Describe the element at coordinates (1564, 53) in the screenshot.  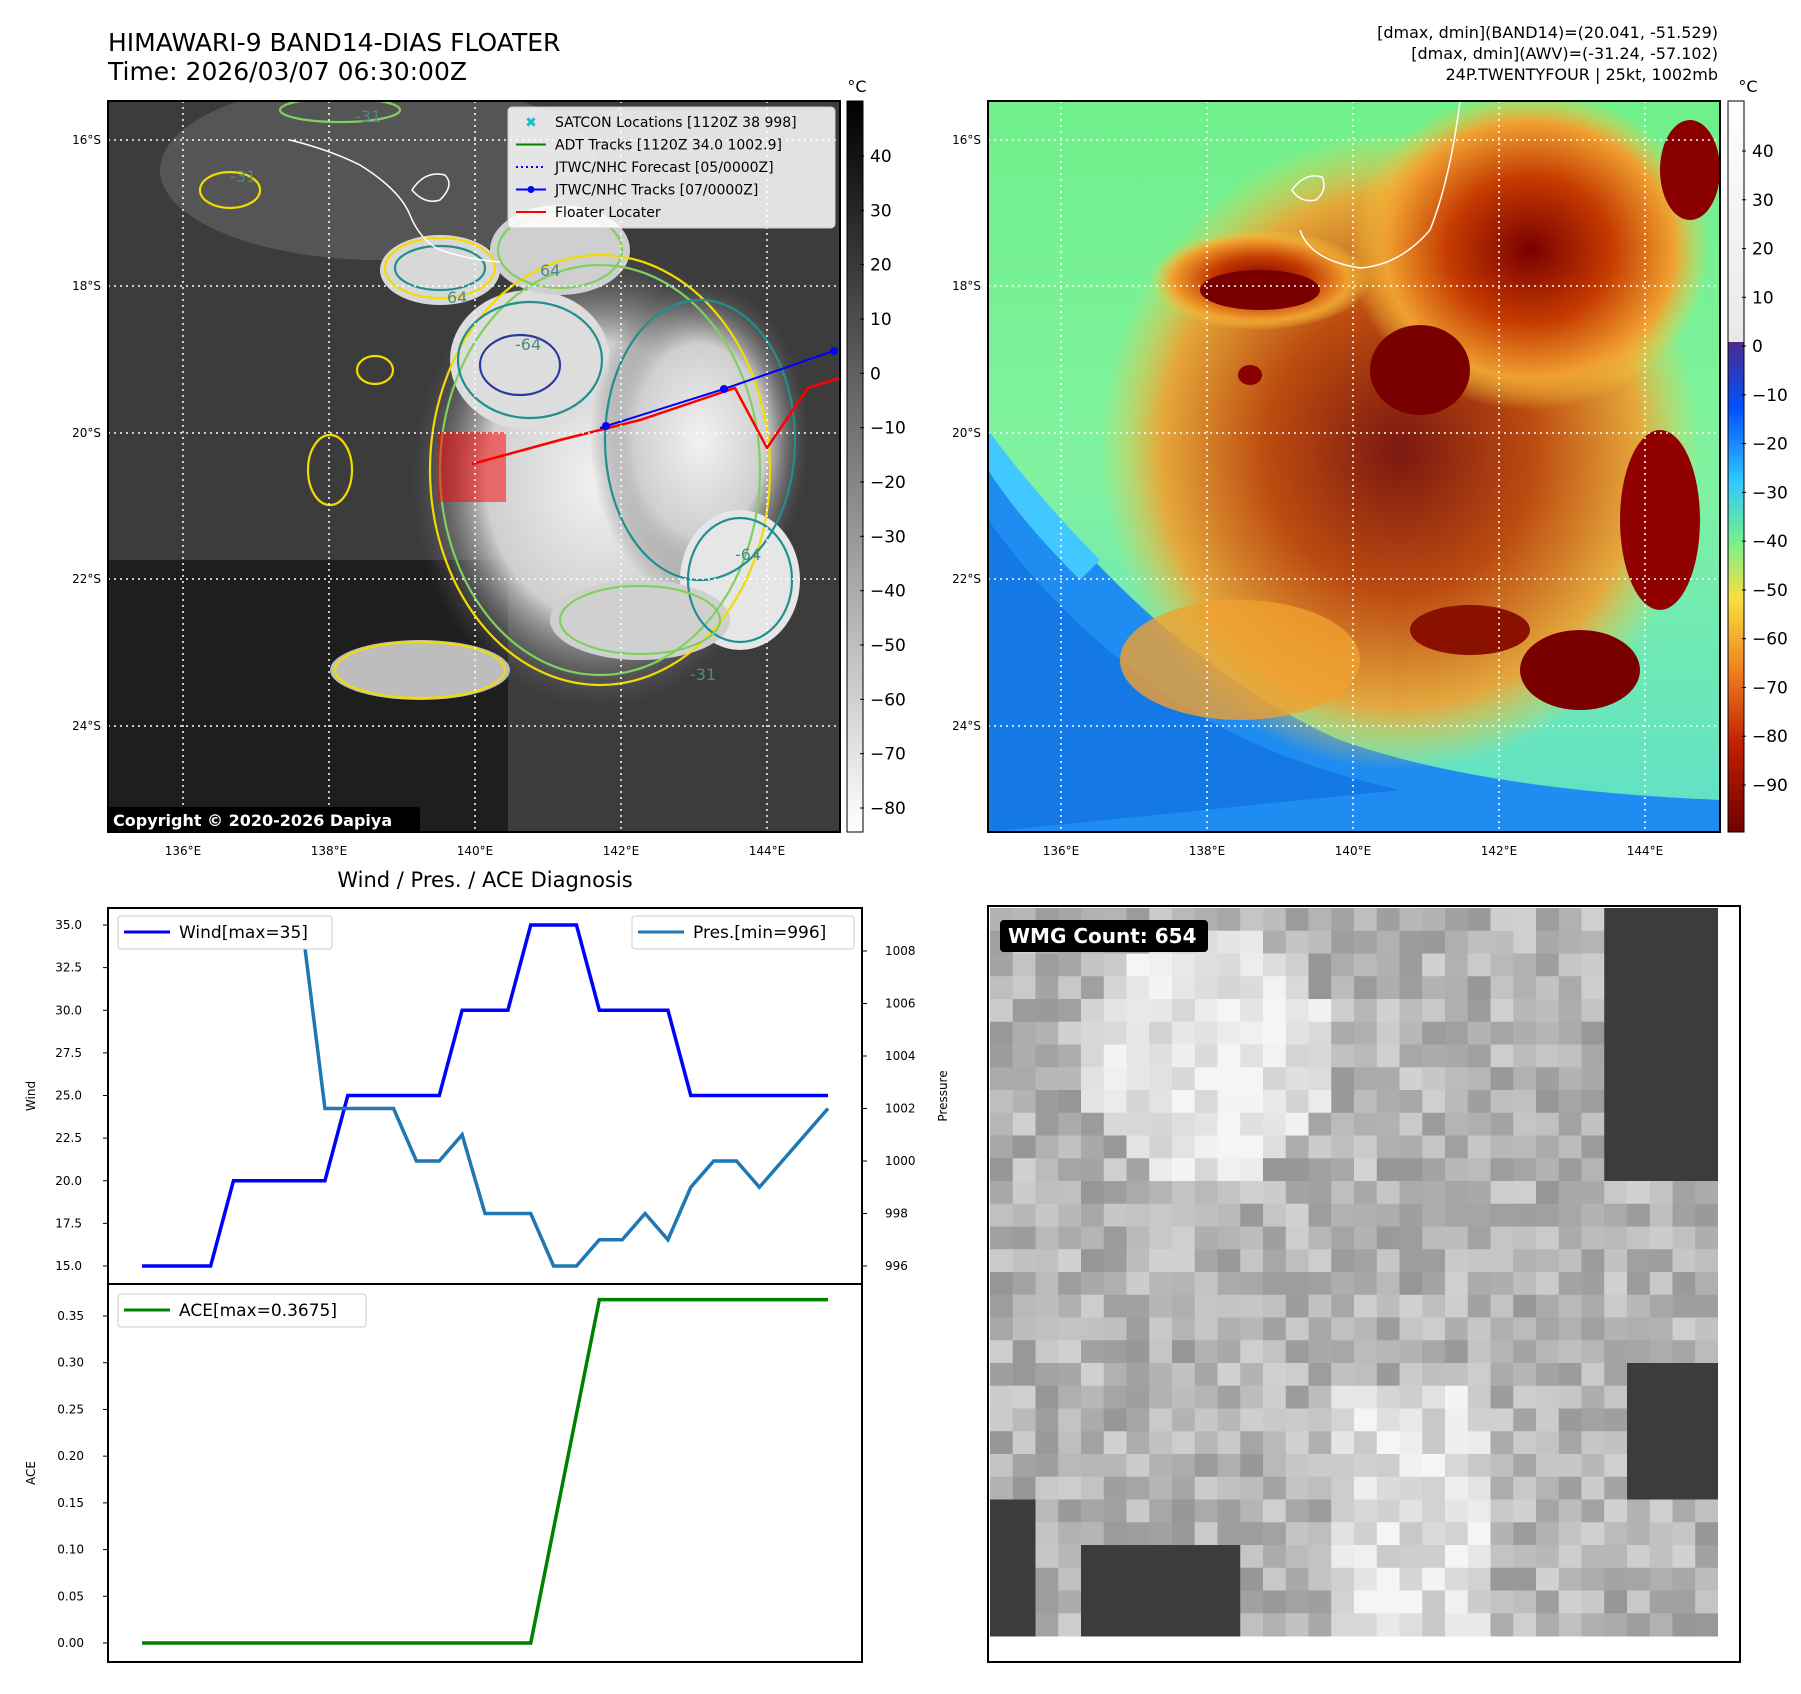
I see `stats-awv: [dmax, dmin](AWV)=(-31.24, -57.102)` at that location.